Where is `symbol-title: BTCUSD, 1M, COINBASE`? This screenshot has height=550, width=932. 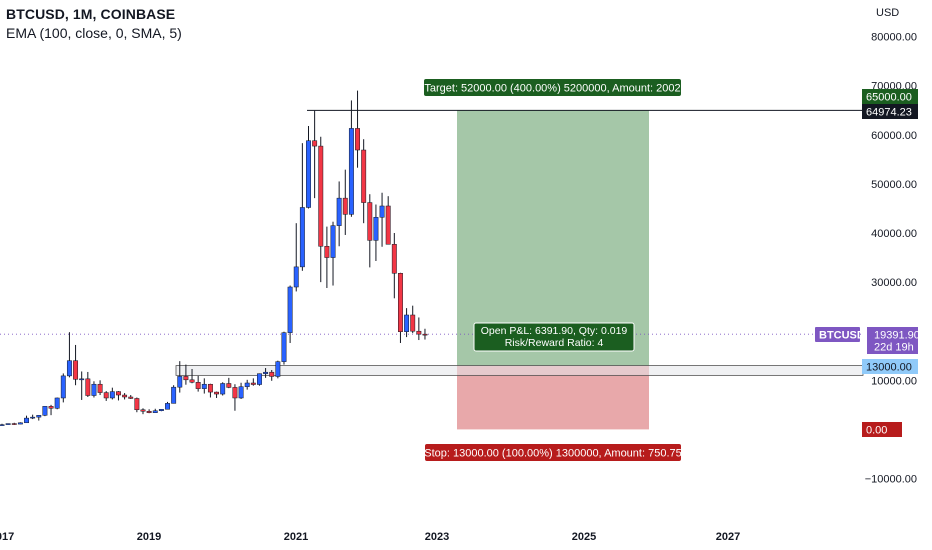
symbol-title: BTCUSD, 1M, COINBASE is located at coordinates (91, 14).